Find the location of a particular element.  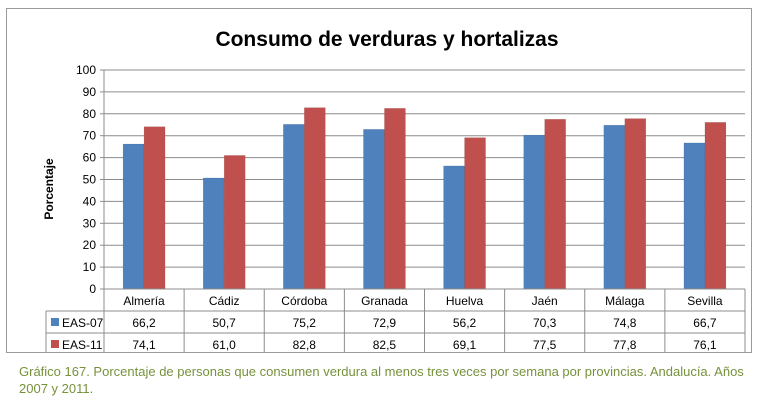

data-cell-value: 82,5 is located at coordinates (385, 345).